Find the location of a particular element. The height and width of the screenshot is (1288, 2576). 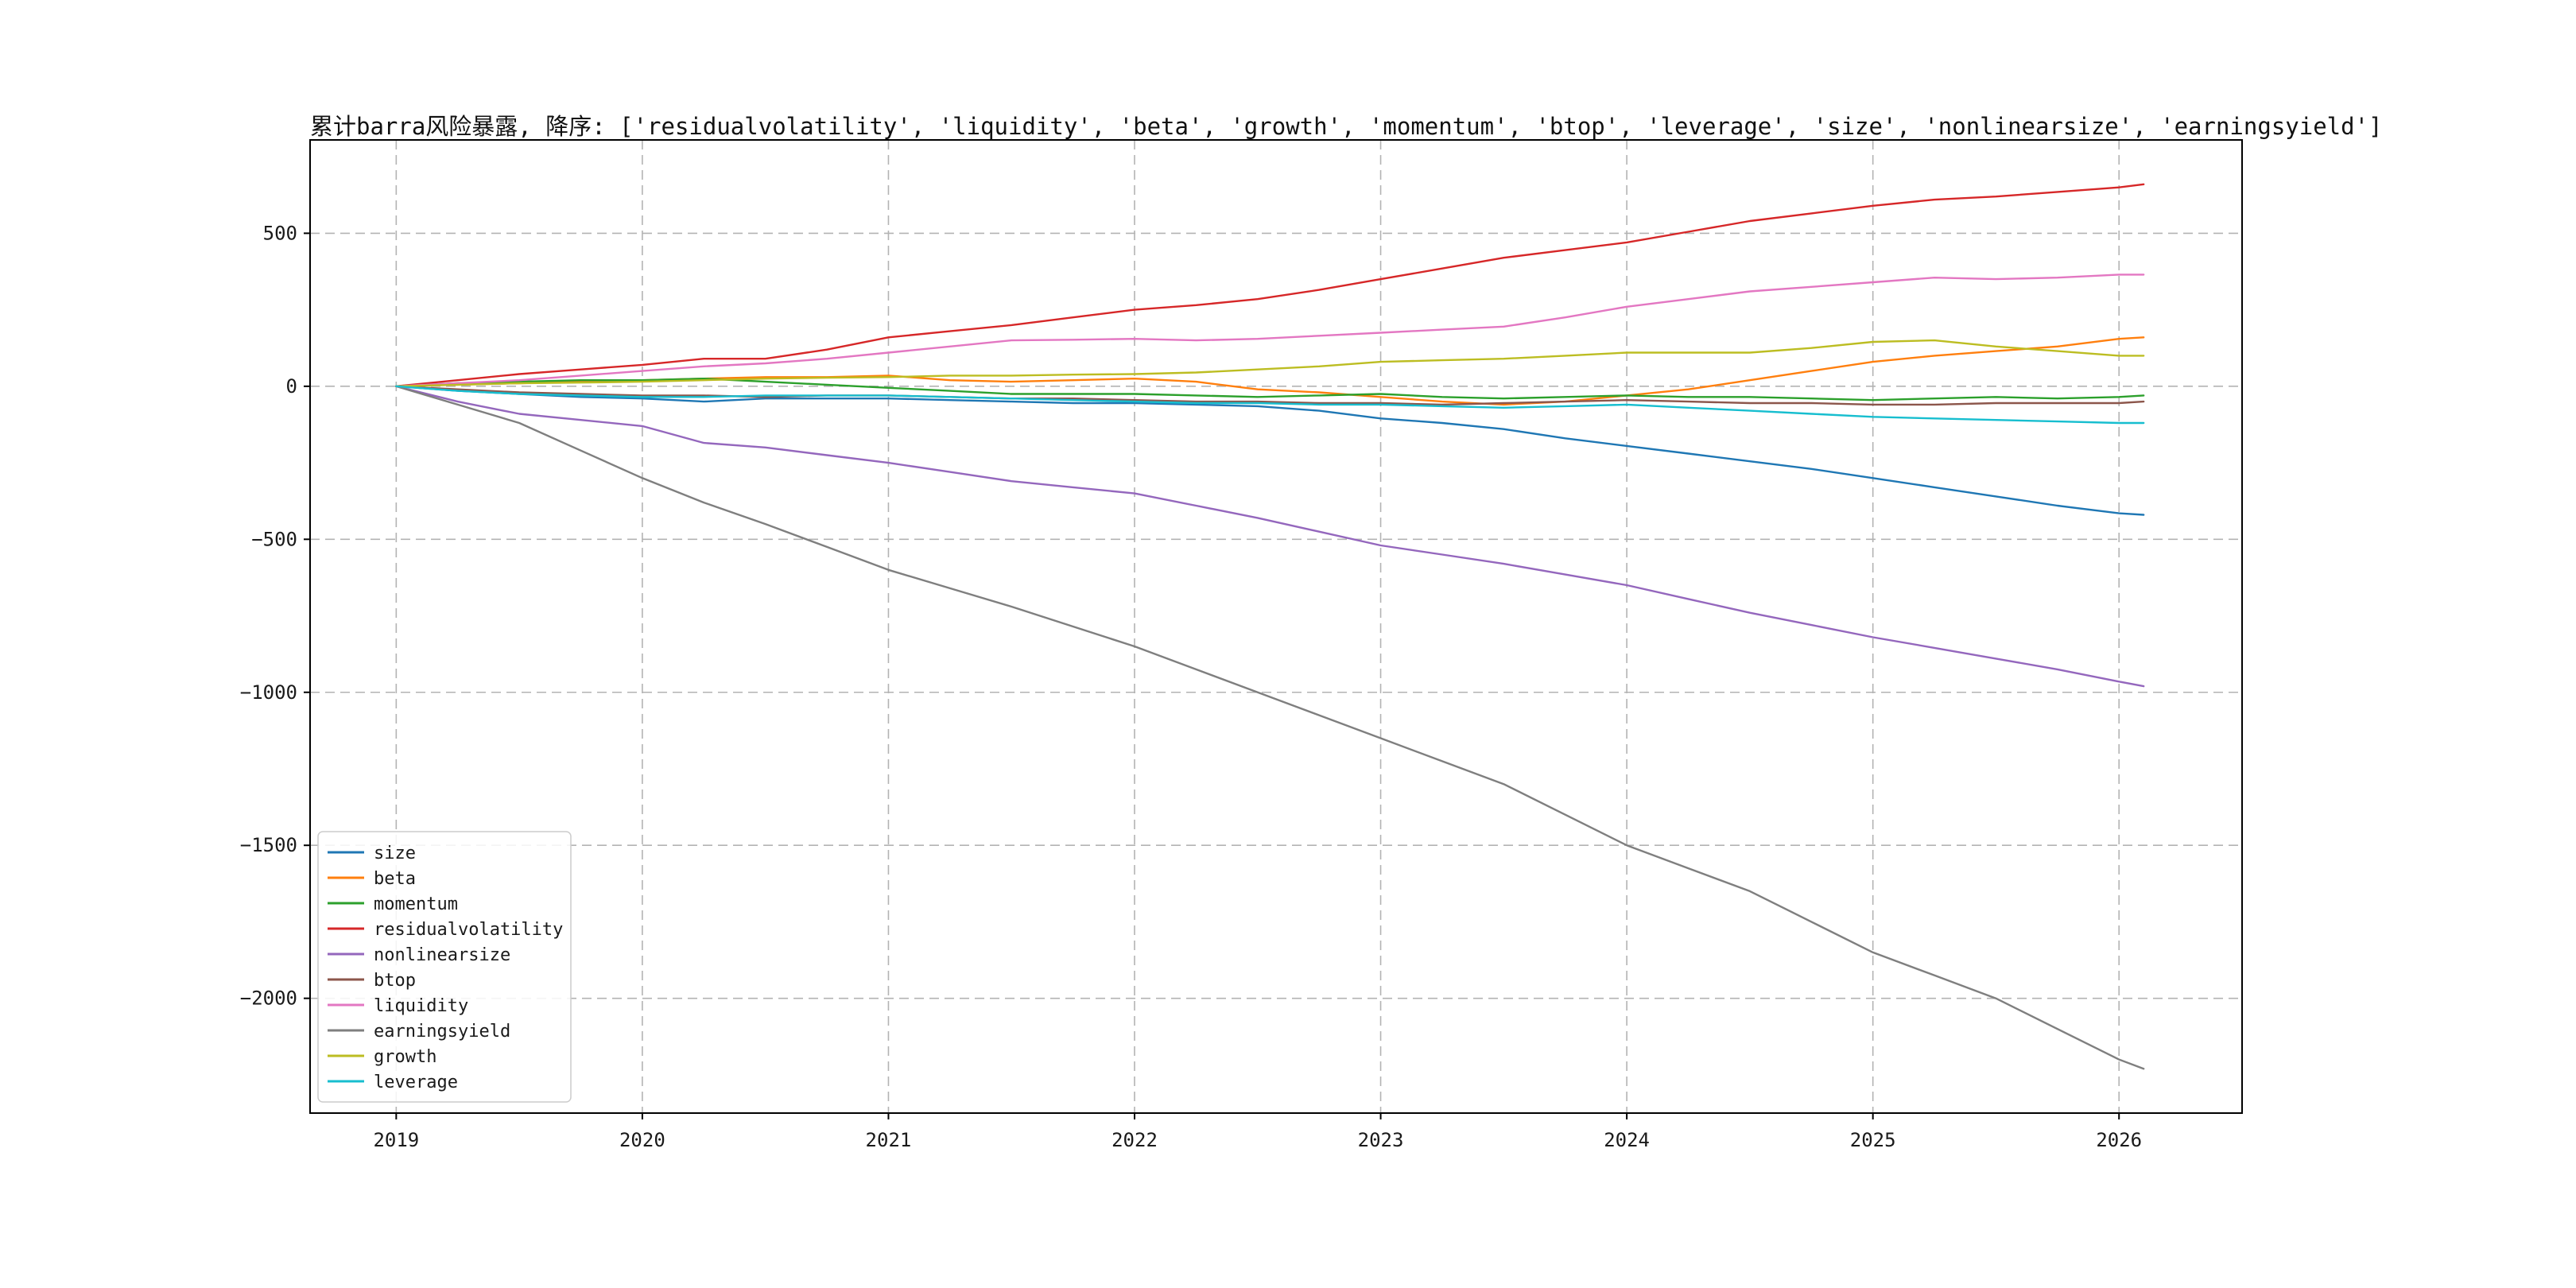

legend-item-nonlinearsize: nonlinearsize is located at coordinates (419, 955).